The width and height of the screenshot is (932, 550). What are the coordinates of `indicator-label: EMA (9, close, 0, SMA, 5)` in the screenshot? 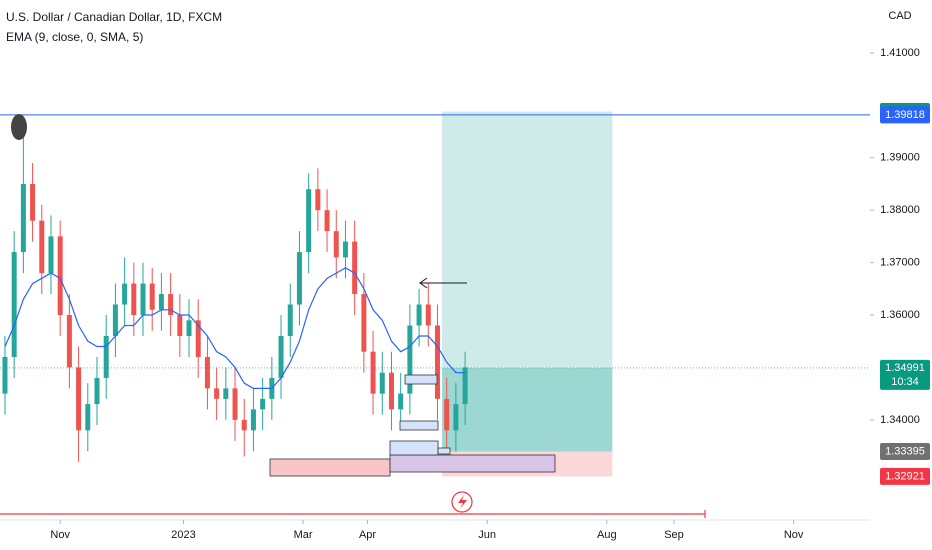 It's located at (74, 37).